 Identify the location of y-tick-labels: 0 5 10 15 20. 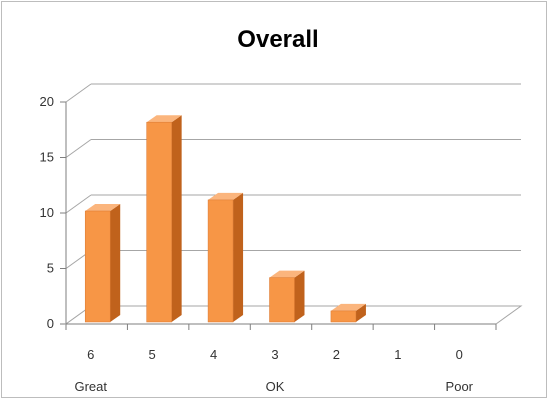
(47, 212).